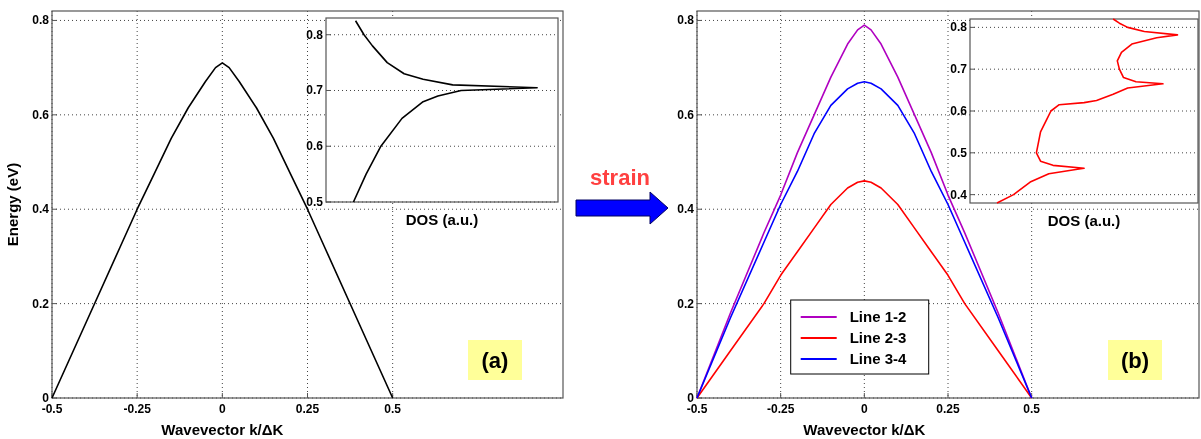  I want to click on legend-label: Line 3-4, so click(878, 358).